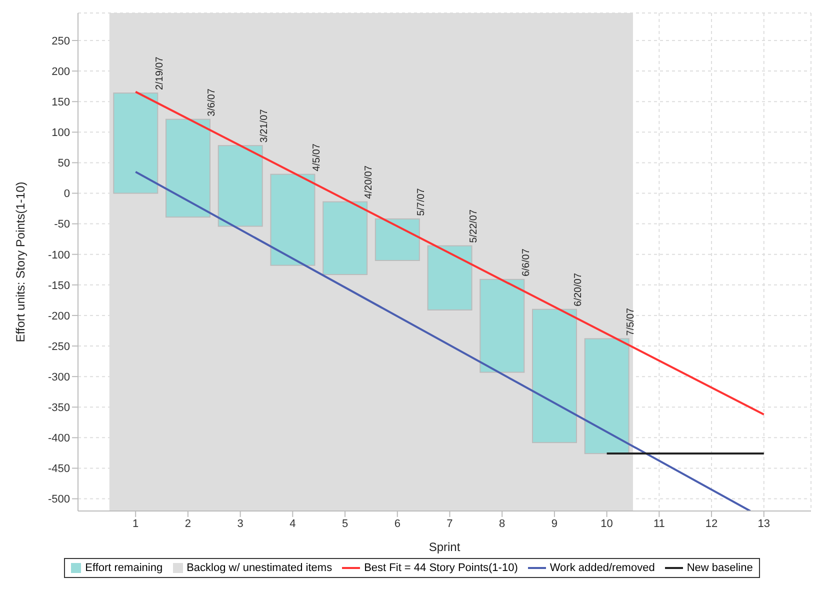 This screenshot has height=599, width=824. Describe the element at coordinates (711, 524) in the screenshot. I see `x-tick-label: 12` at that location.